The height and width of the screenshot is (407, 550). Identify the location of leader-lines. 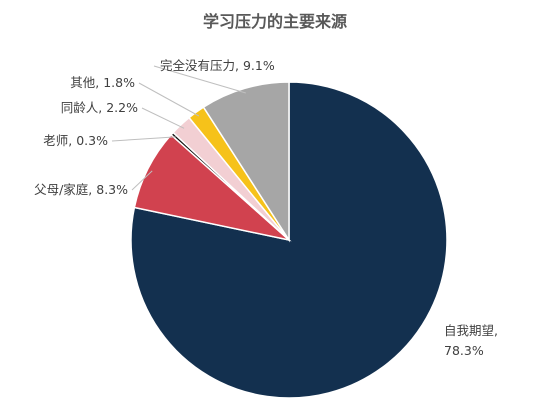
(178, 128).